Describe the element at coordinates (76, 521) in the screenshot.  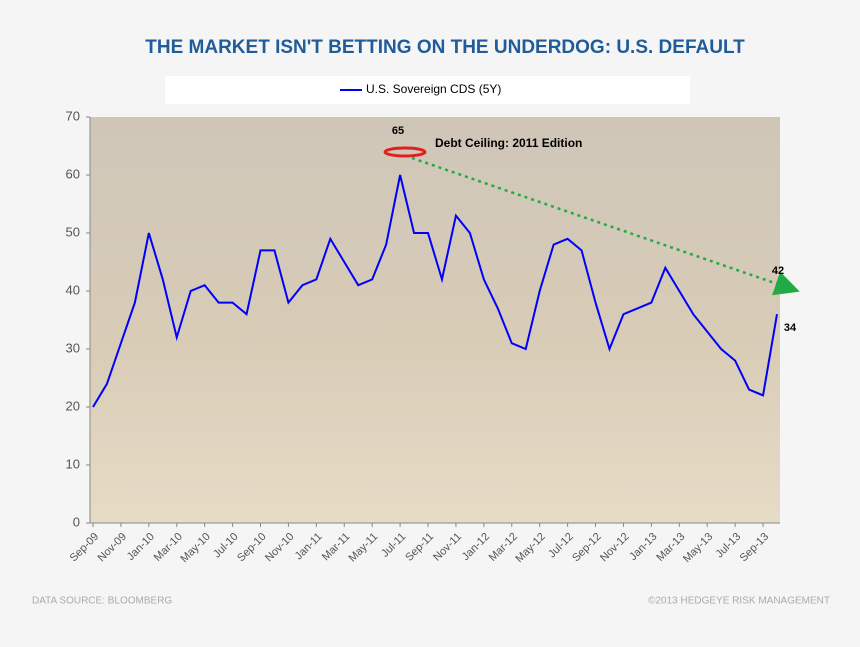
I see `y-tick-label: 0` at that location.